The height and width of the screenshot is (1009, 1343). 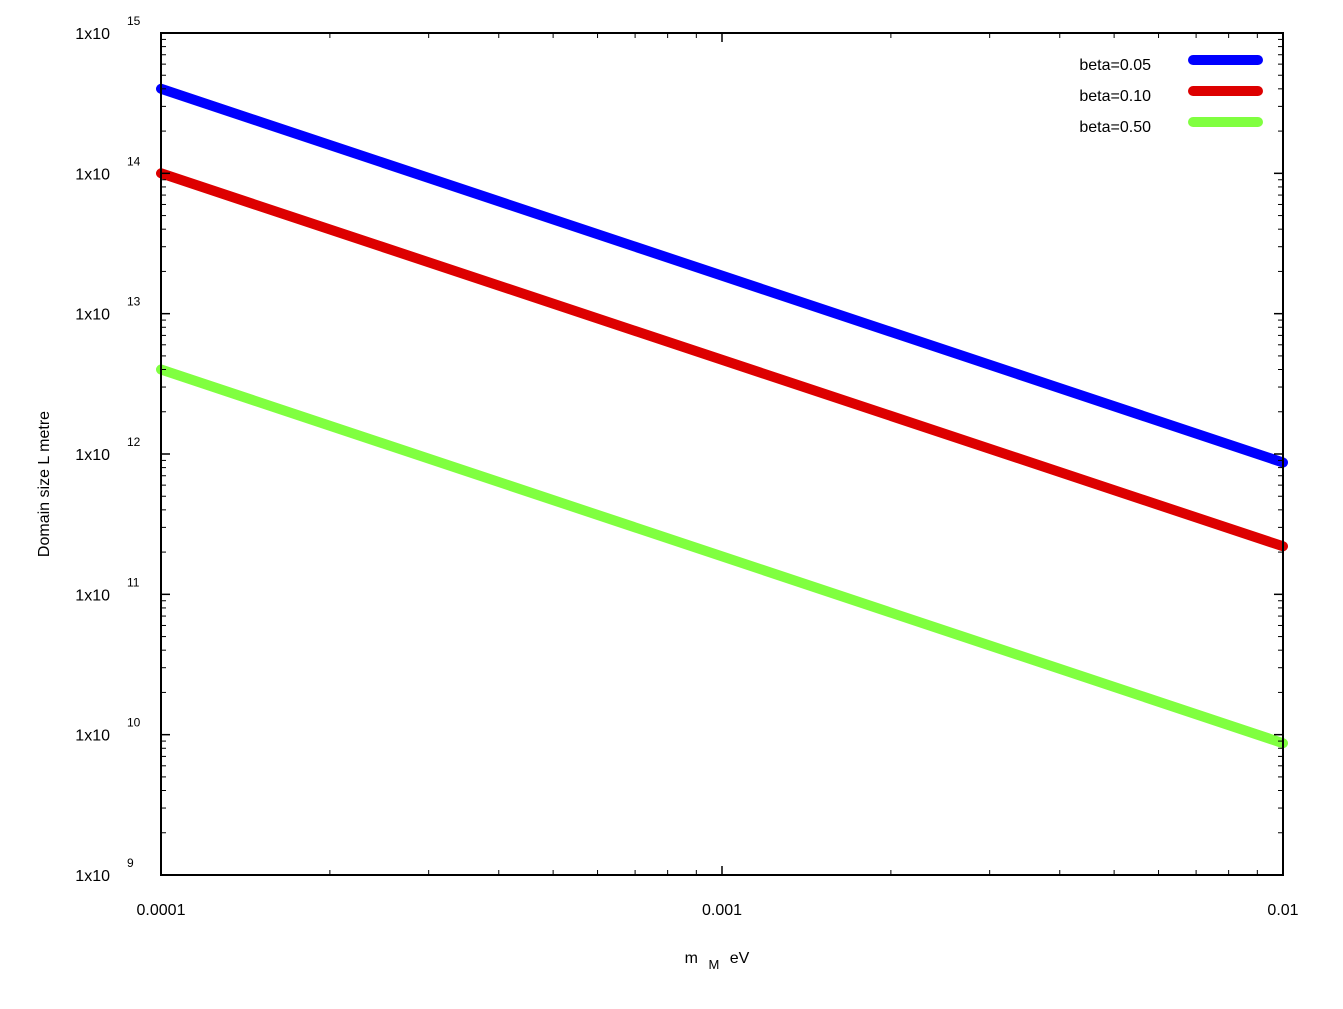 What do you see at coordinates (161, 910) in the screenshot?
I see `x-tick-label: 0.0001` at bounding box center [161, 910].